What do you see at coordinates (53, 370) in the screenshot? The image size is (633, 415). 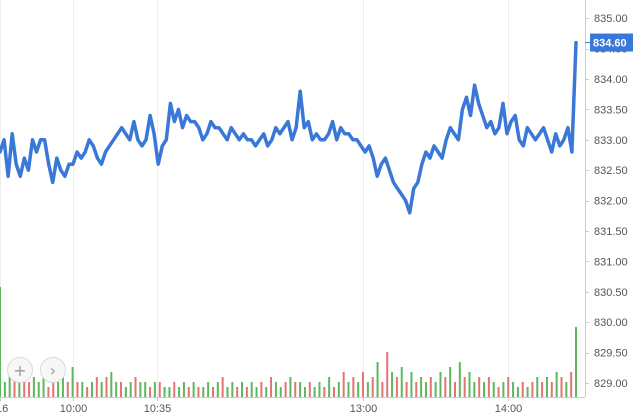 I see `scroll-forward-button: ›` at bounding box center [53, 370].